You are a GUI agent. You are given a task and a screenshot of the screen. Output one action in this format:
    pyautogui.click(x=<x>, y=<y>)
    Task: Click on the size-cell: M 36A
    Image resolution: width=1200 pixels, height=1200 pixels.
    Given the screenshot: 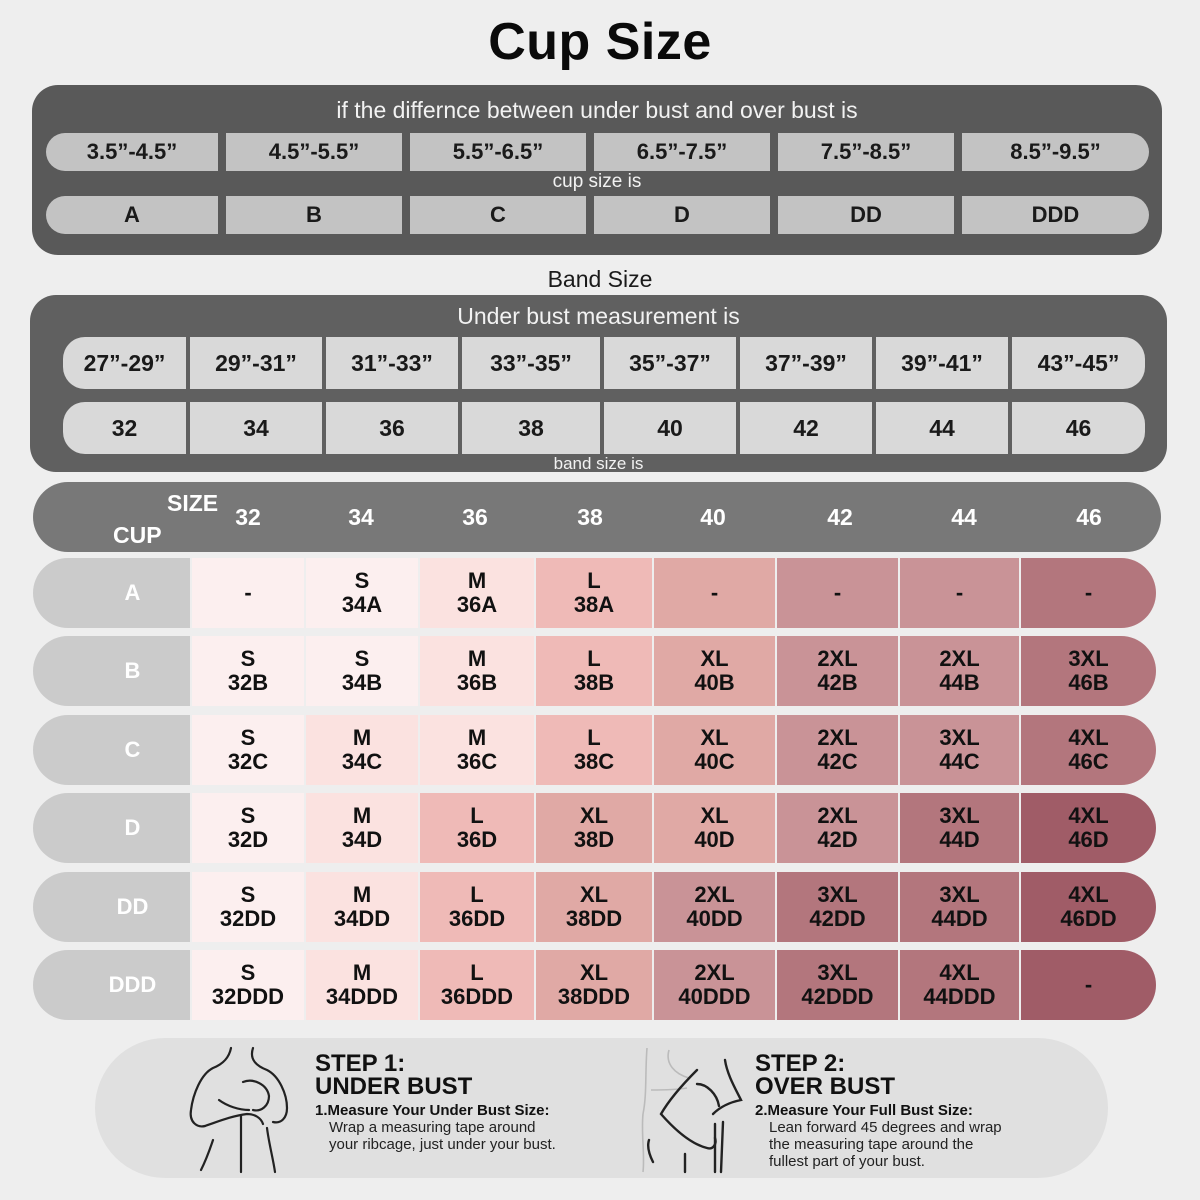 What is the action you would take?
    pyautogui.click(x=477, y=593)
    